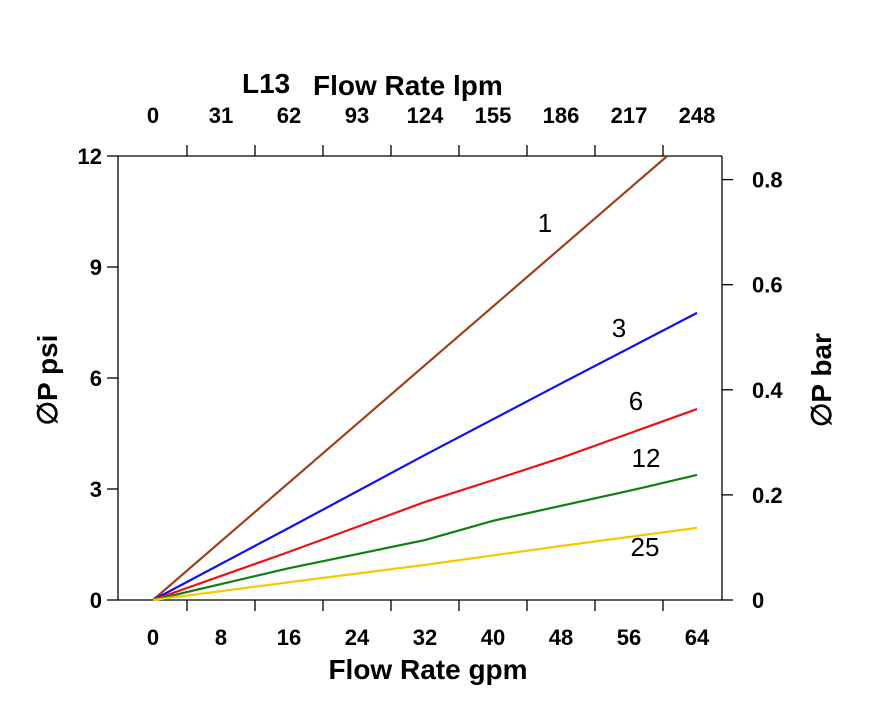 This screenshot has height=707, width=878. Describe the element at coordinates (767, 495) in the screenshot. I see `y2-tick-label: 0.2` at that location.